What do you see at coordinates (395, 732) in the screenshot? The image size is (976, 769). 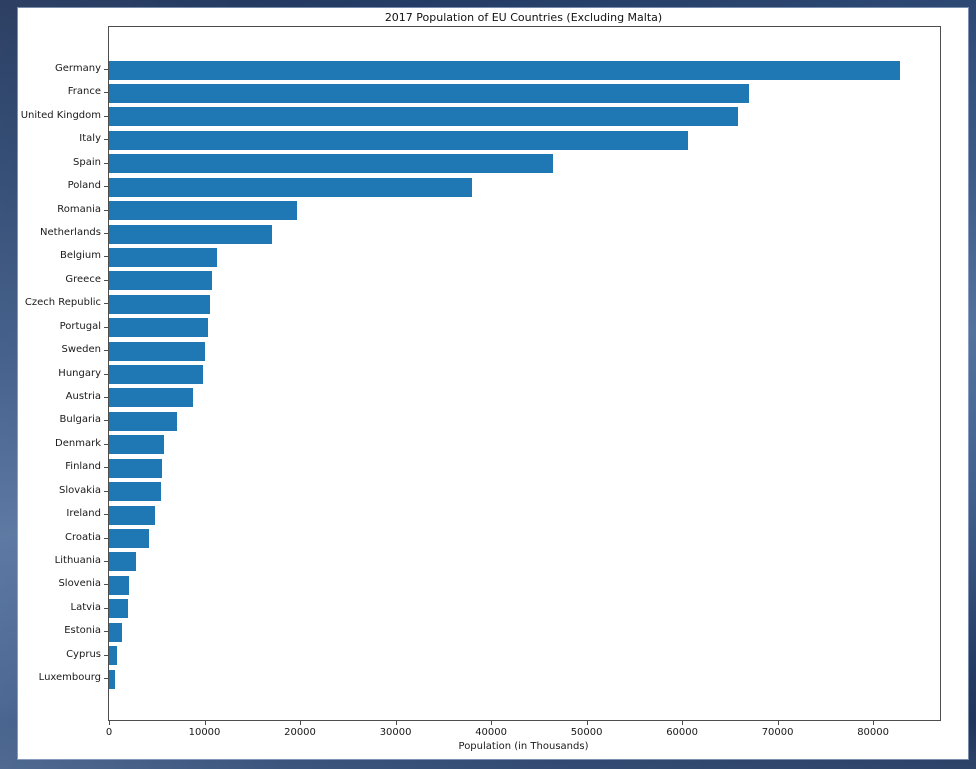 I see `x-tick-label: 30000` at bounding box center [395, 732].